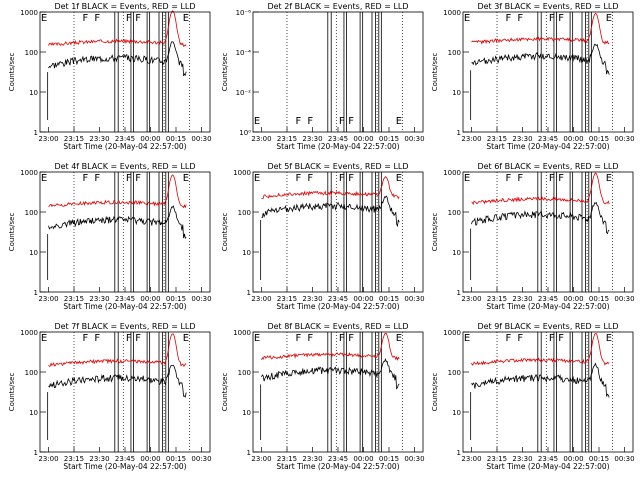 The height and width of the screenshot is (480, 640). Describe the element at coordinates (547, 326) in the screenshot. I see `chart-title: Det 9f BLACK = Events, RED = LLD` at that location.